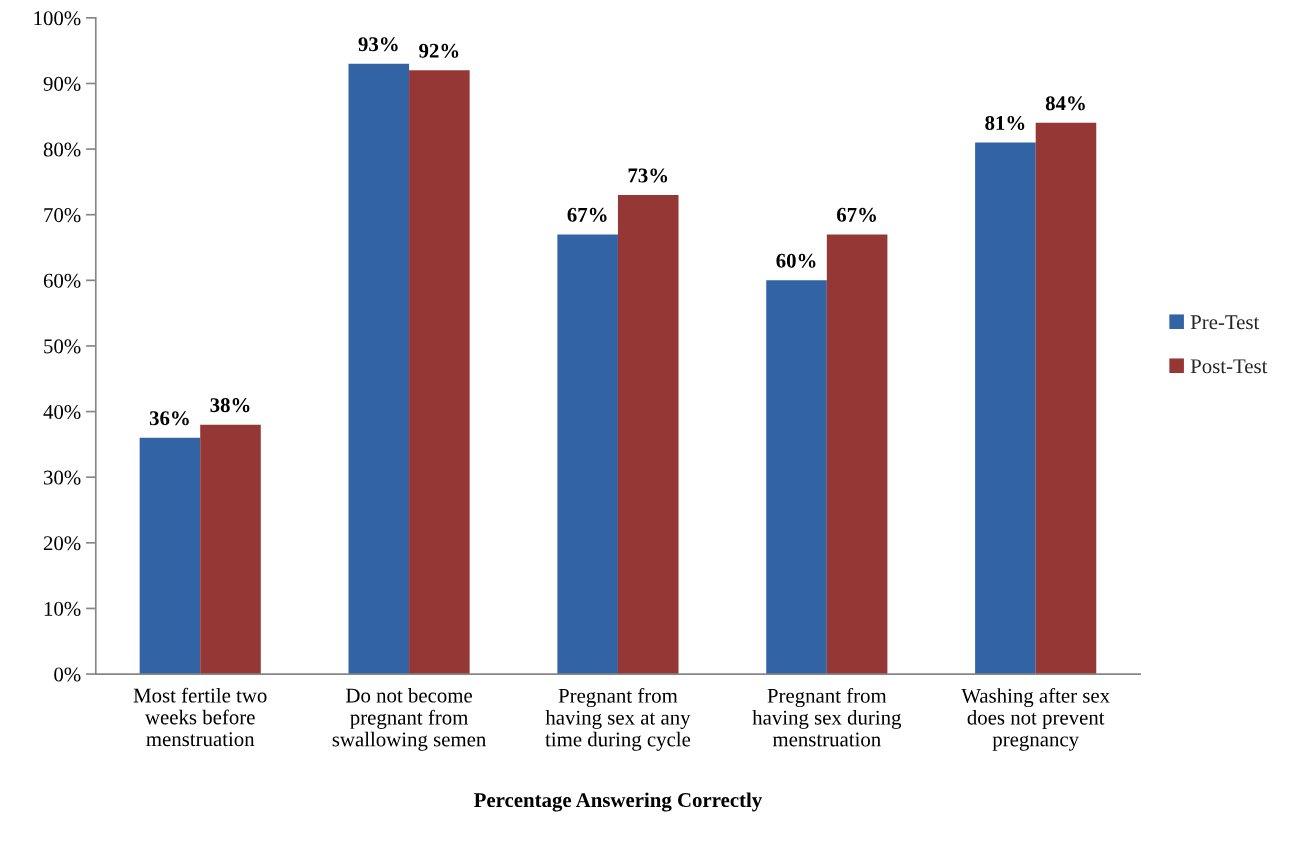 This screenshot has height=850, width=1312. Describe the element at coordinates (169, 418) in the screenshot. I see `data-label: 36%` at that location.